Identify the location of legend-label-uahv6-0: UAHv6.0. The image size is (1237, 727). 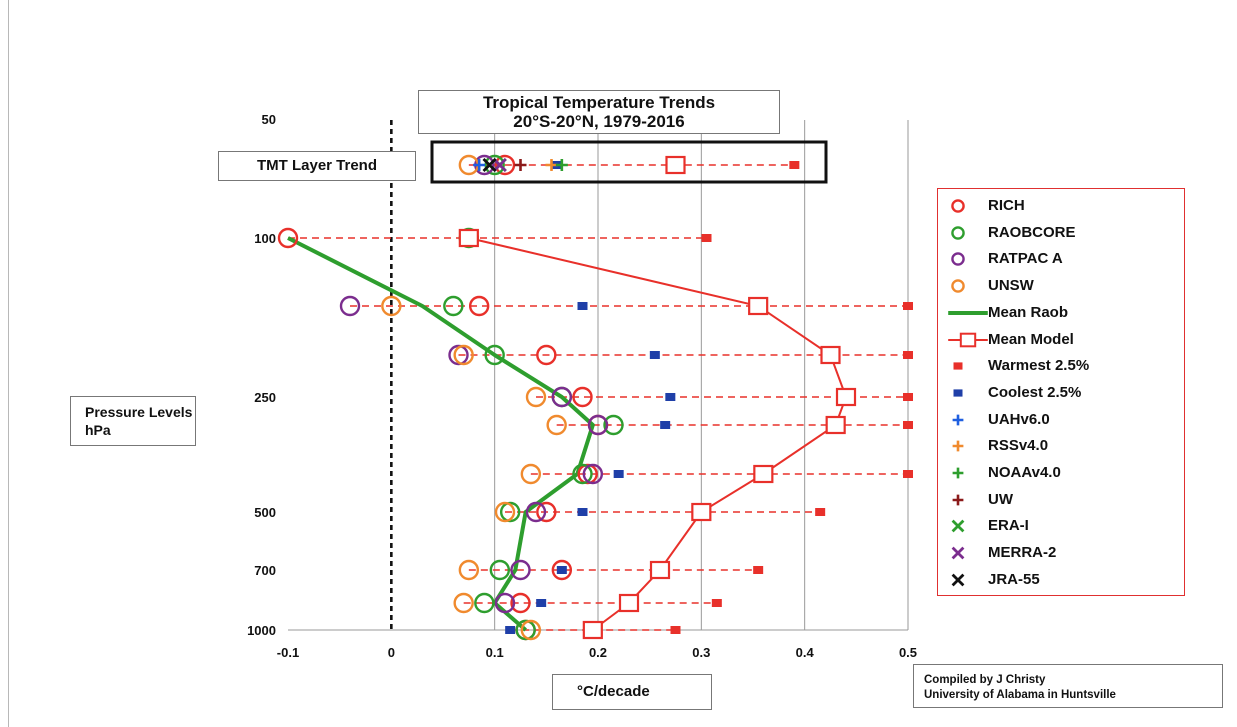
(1019, 419).